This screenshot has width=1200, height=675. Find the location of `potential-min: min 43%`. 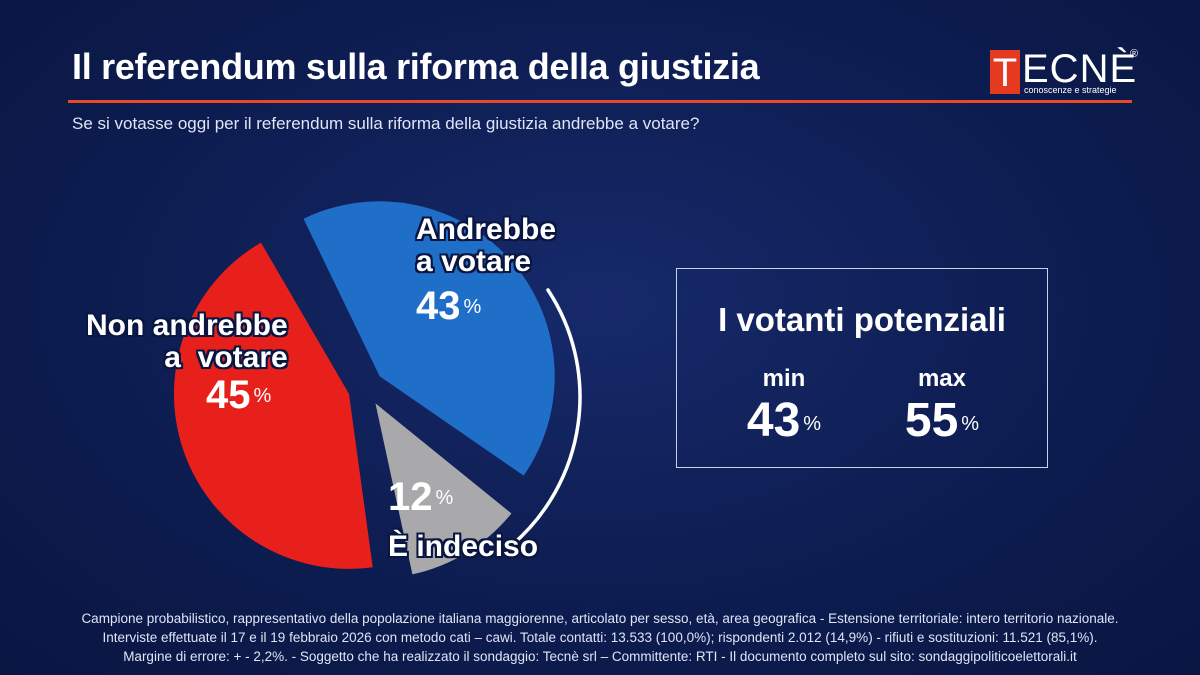

potential-min: min 43% is located at coordinates (784, 406).